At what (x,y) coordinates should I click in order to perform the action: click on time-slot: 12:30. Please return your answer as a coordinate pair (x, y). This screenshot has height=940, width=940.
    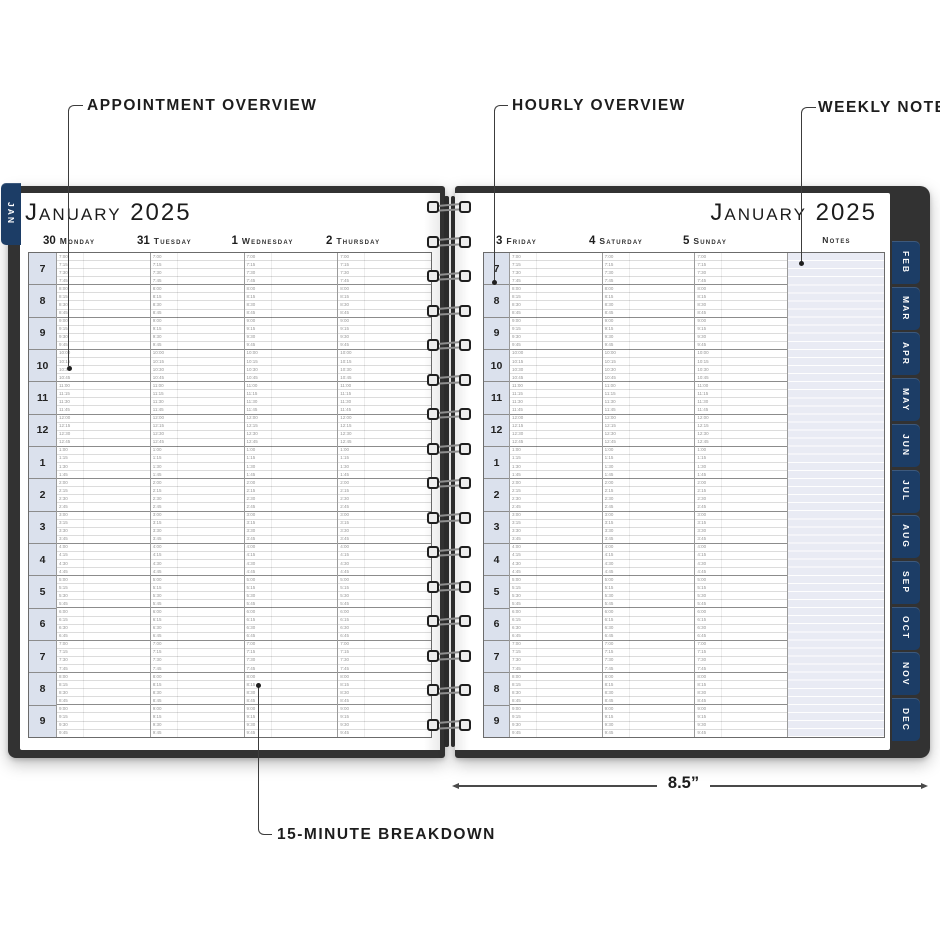
    Looking at the image, I should click on (384, 435).